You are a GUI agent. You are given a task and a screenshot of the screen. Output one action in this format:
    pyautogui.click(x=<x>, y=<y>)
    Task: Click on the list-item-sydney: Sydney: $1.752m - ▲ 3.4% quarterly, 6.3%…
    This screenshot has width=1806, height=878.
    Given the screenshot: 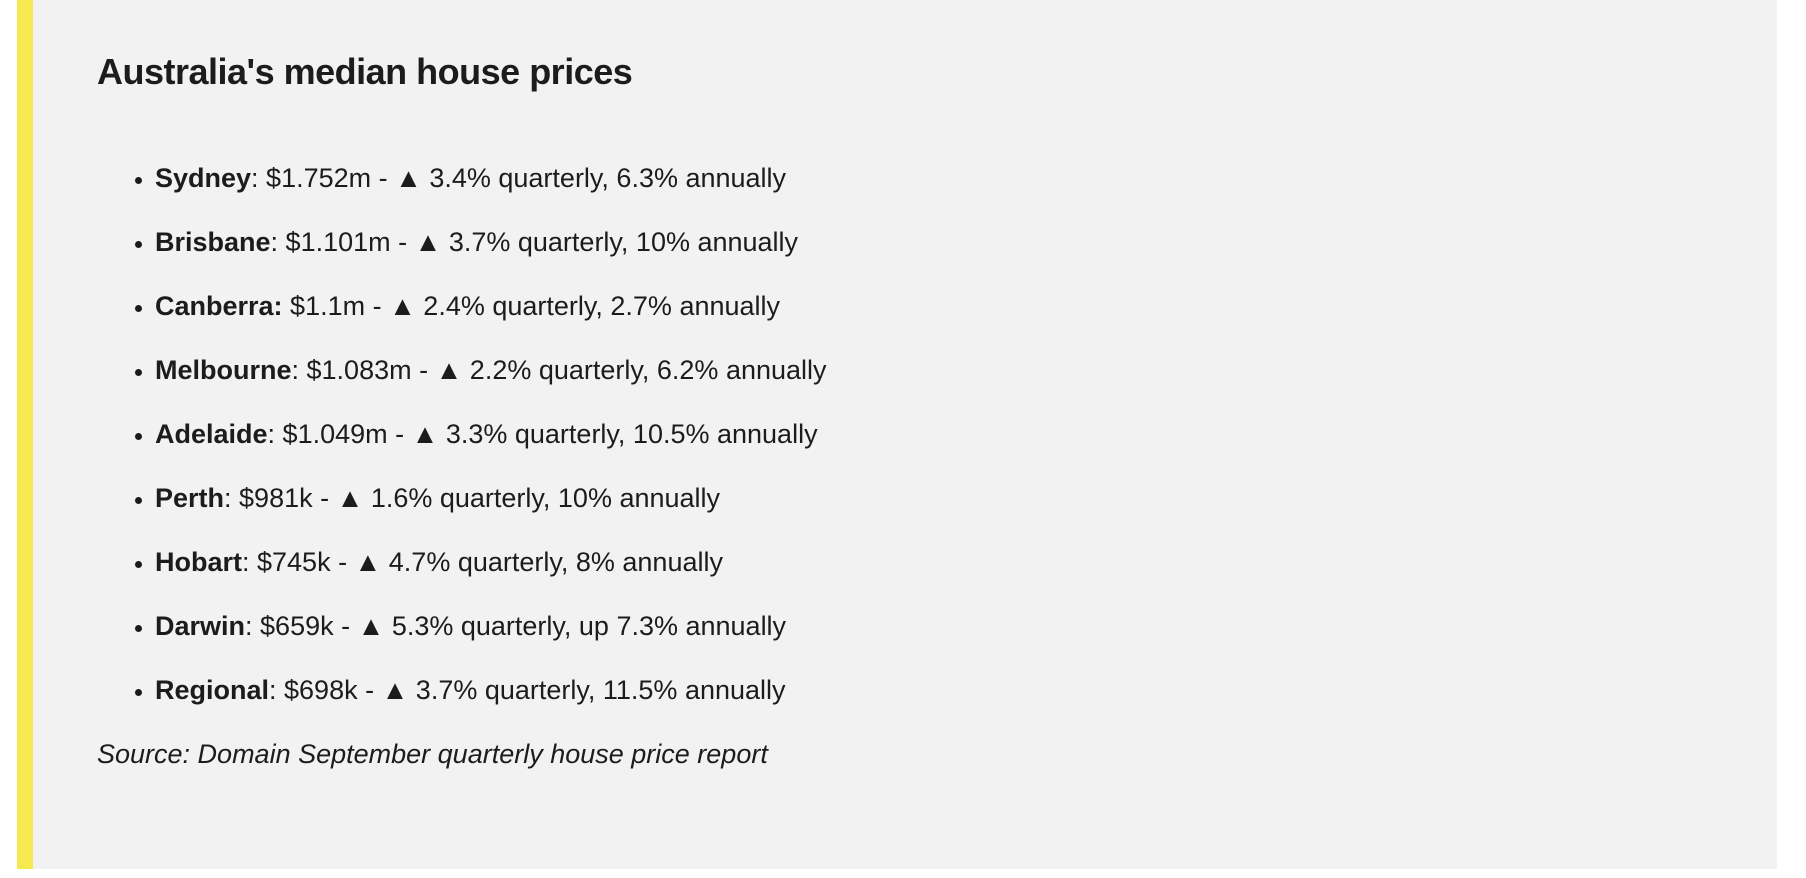 What is the action you would take?
    pyautogui.click(x=946, y=178)
    